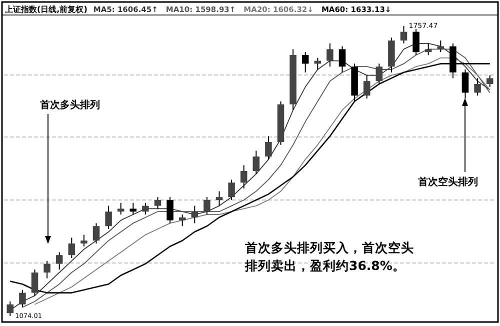 This screenshot has height=326, width=500. Describe the element at coordinates (70, 105) in the screenshot. I see `note-bull: 首次多头排列` at that location.